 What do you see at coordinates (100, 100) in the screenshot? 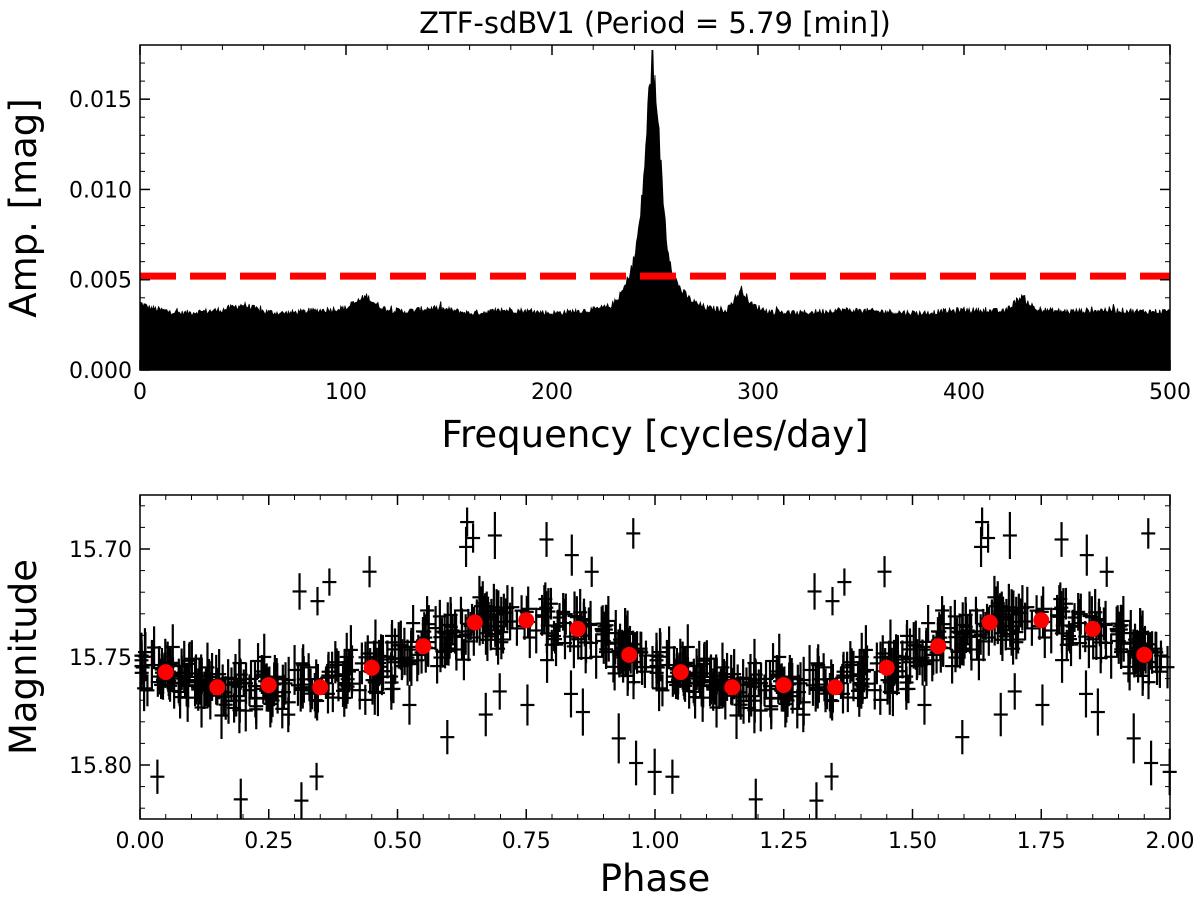
I see `periodogram-y-tick-label: 0.015` at bounding box center [100, 100].